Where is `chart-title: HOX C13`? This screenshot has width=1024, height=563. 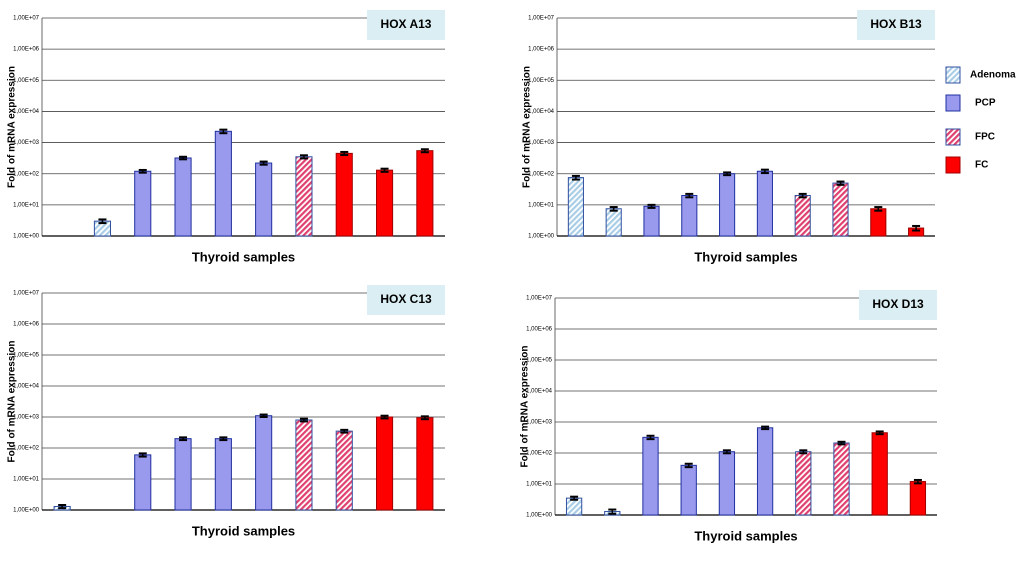 chart-title: HOX C13 is located at coordinates (406, 299).